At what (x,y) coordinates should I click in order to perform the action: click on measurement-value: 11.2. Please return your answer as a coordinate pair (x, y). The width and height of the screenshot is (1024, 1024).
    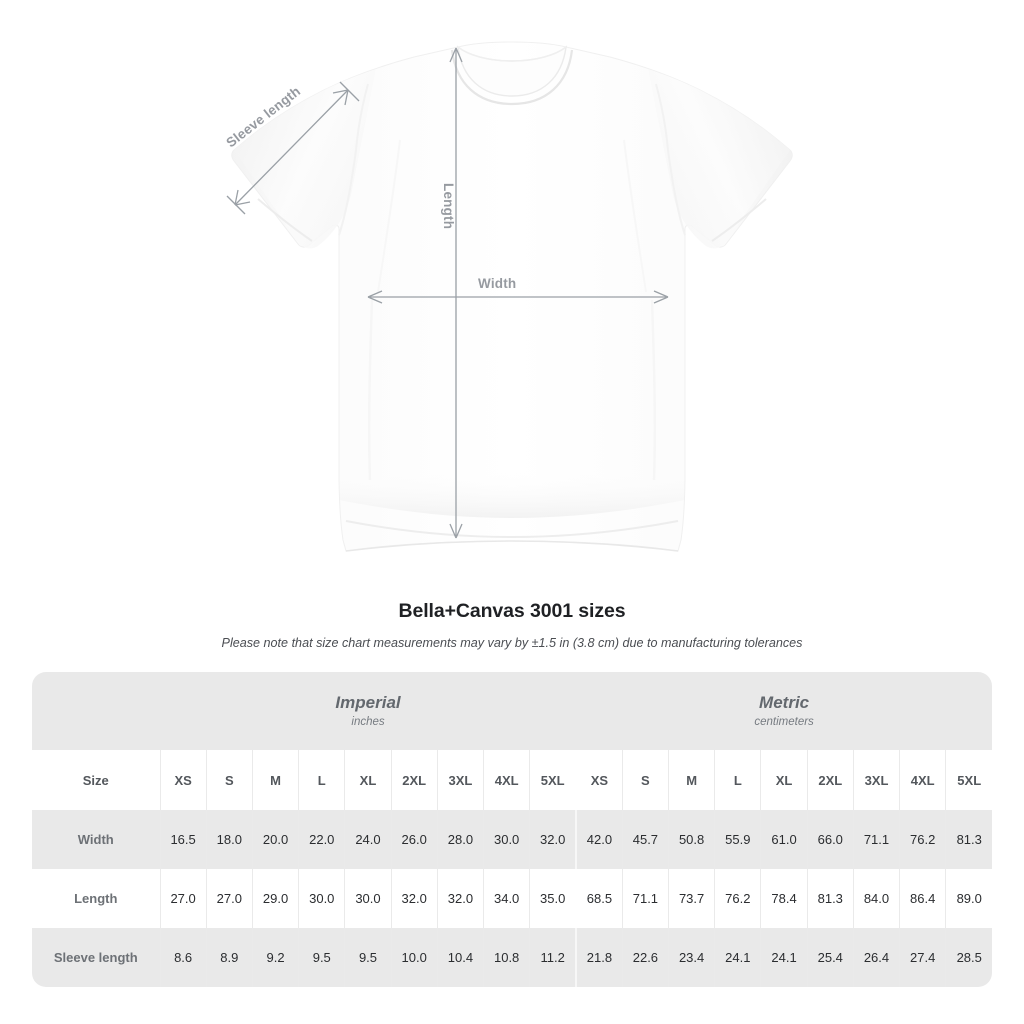
    Looking at the image, I should click on (553, 957).